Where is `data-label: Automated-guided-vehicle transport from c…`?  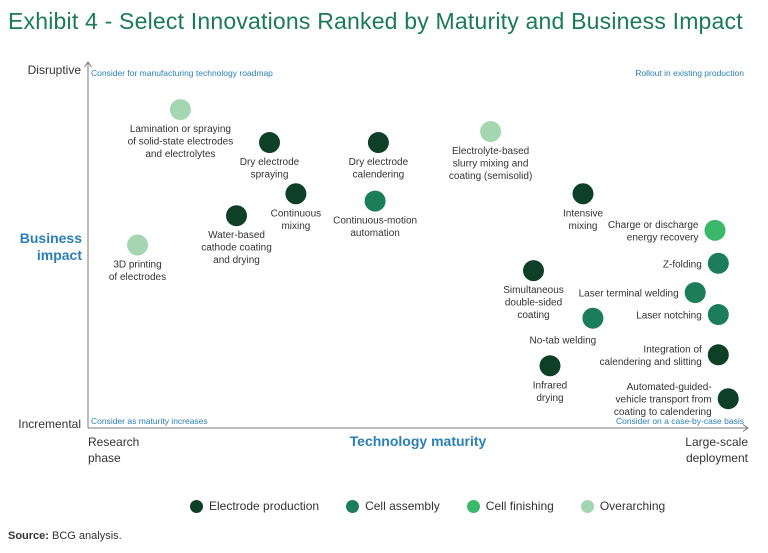
data-label: Automated-guided-vehicle transport from c… is located at coordinates (663, 400).